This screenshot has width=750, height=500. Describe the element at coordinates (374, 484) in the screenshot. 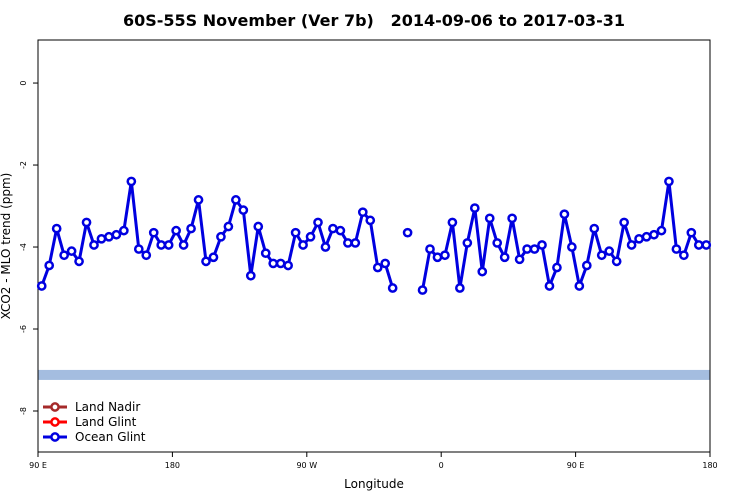

I see `x-axis-label: Longitude` at that location.